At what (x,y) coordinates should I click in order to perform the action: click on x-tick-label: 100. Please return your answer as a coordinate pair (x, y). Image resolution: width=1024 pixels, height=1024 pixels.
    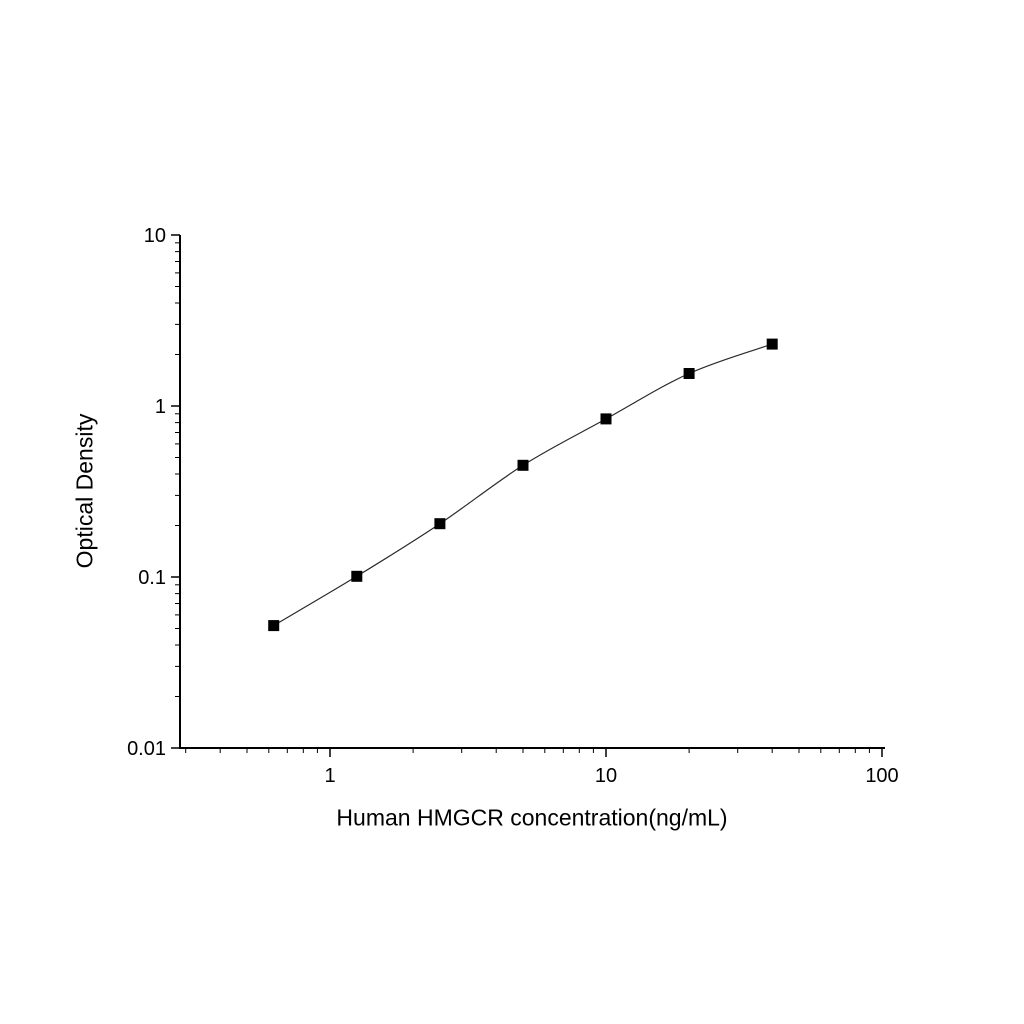
    Looking at the image, I should click on (881, 776).